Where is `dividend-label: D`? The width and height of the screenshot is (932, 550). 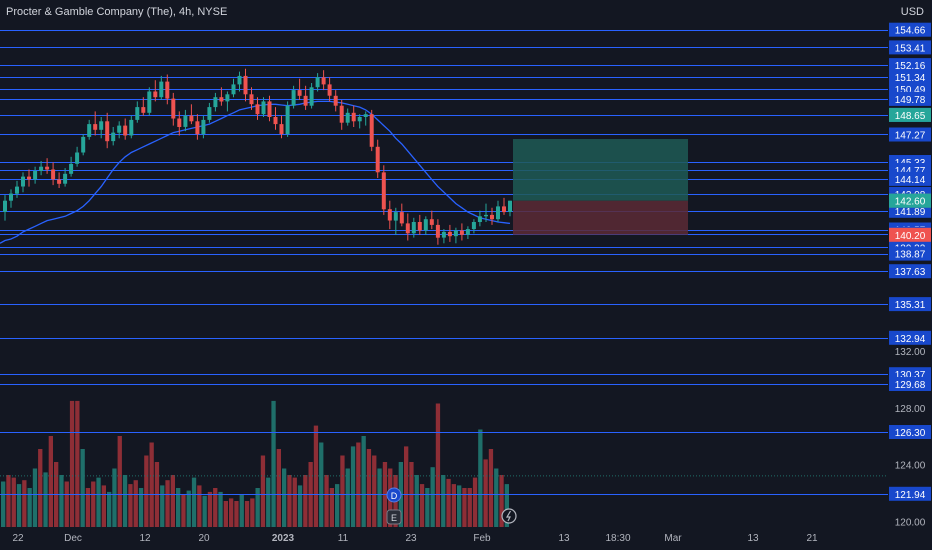
dividend-label: D is located at coordinates (394, 496).